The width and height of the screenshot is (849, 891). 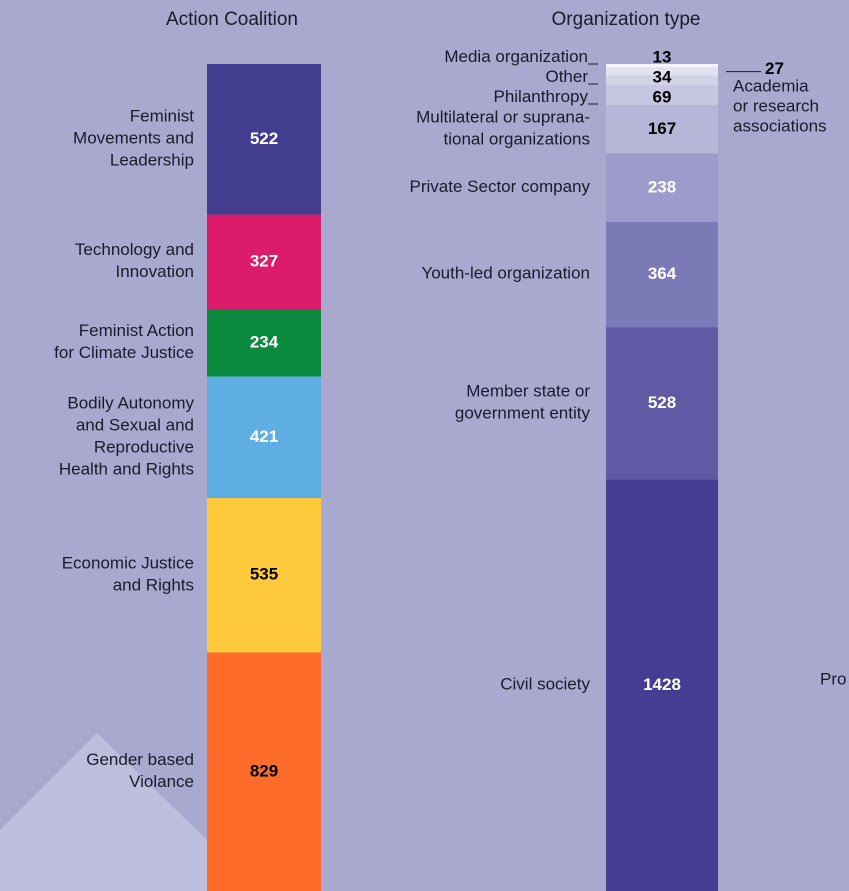 I want to click on segment-label: Philanthropy, so click(x=540, y=96).